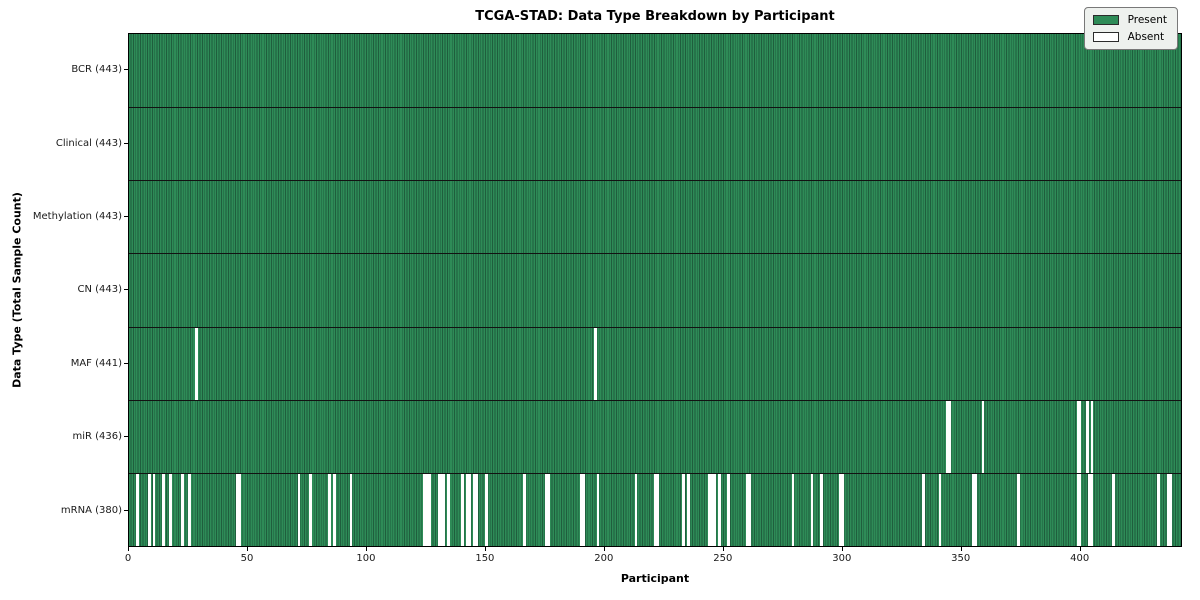 This screenshot has height=600, width=1200. What do you see at coordinates (842, 558) in the screenshot?
I see `x-tick-label: 300` at bounding box center [842, 558].